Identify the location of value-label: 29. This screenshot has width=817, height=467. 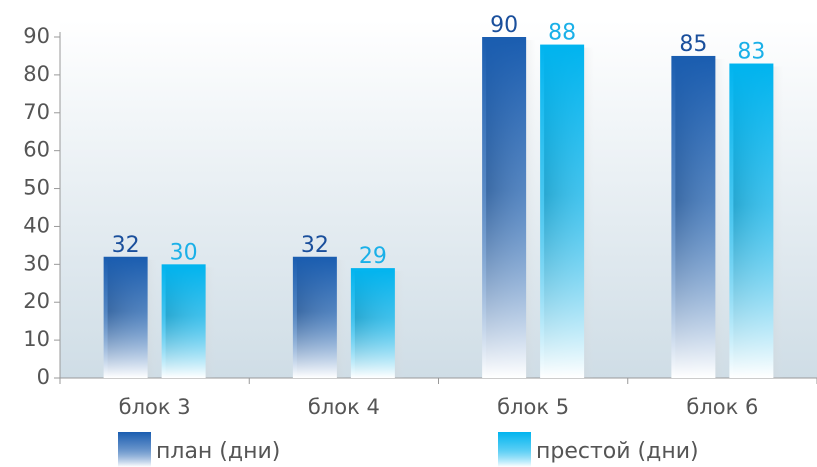
(373, 256).